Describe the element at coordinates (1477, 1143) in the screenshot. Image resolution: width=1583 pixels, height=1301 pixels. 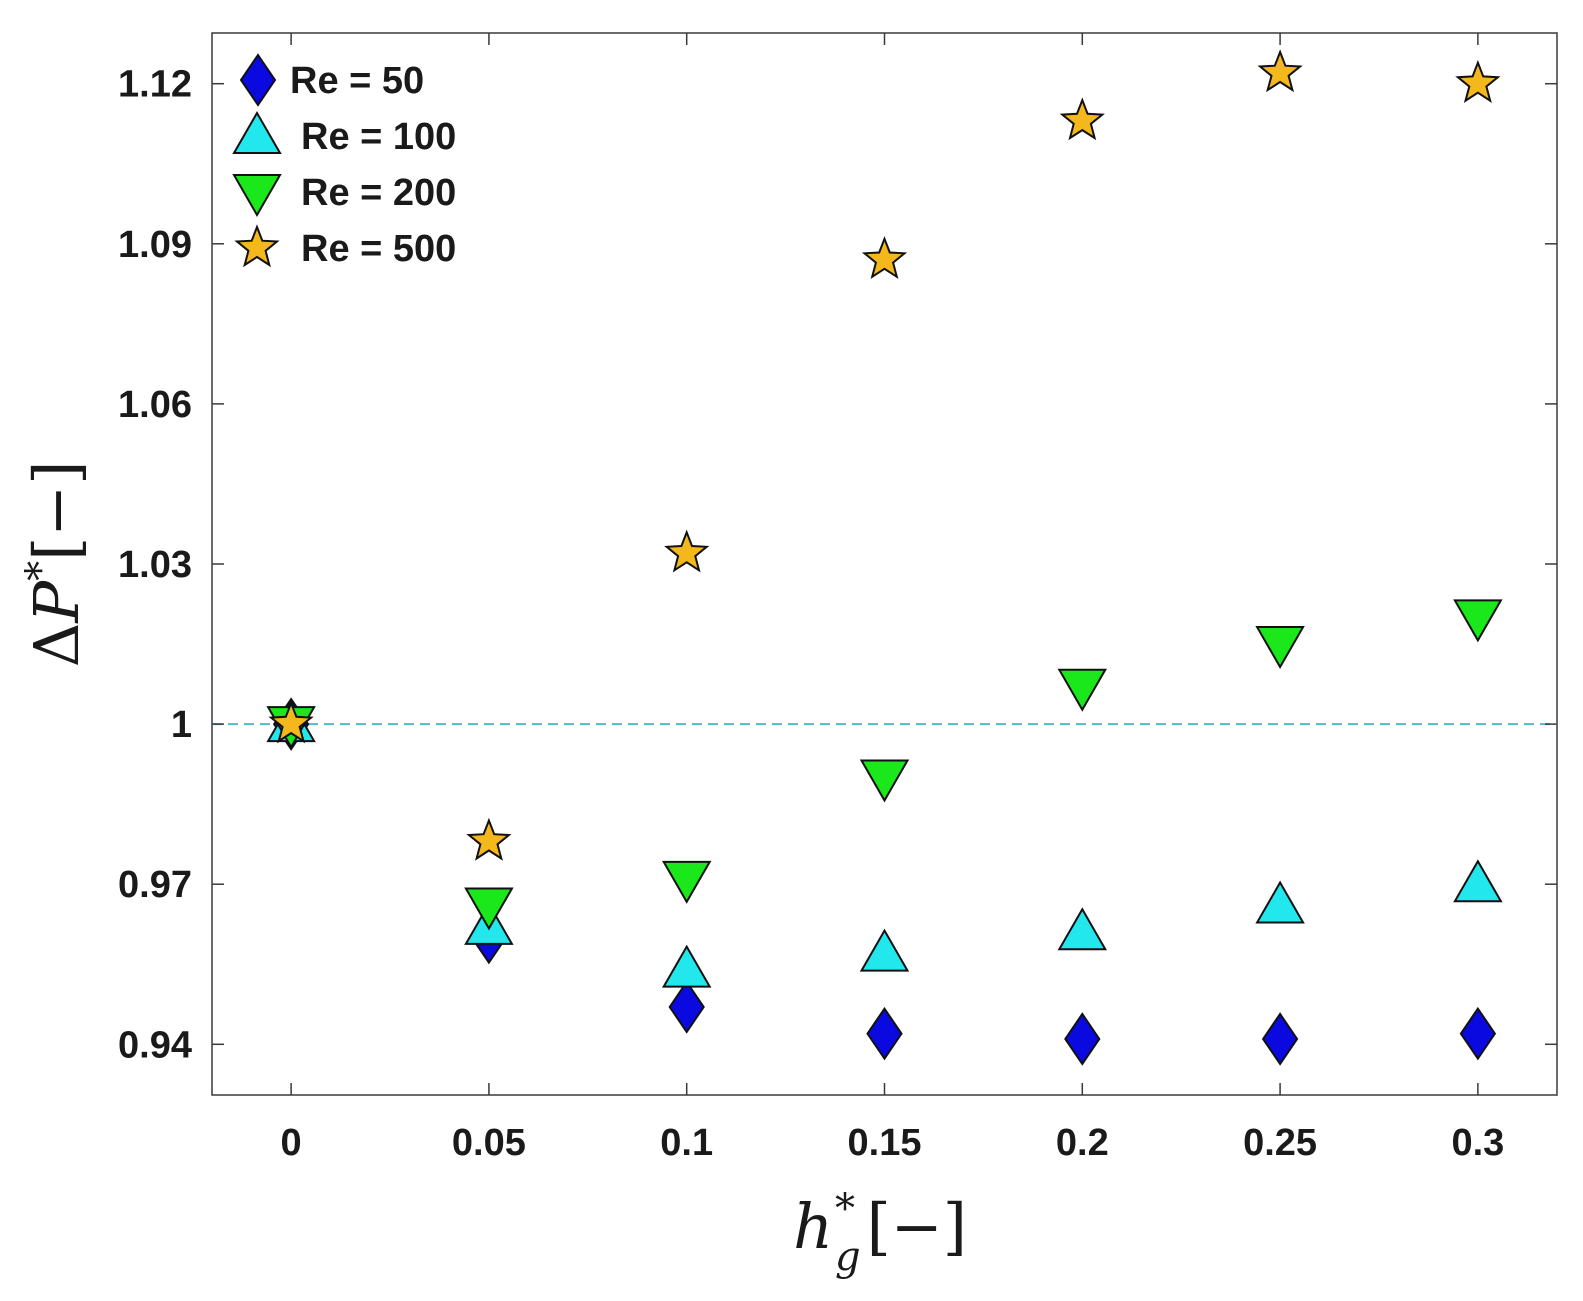
I see `x-tick-label: 0.3` at that location.